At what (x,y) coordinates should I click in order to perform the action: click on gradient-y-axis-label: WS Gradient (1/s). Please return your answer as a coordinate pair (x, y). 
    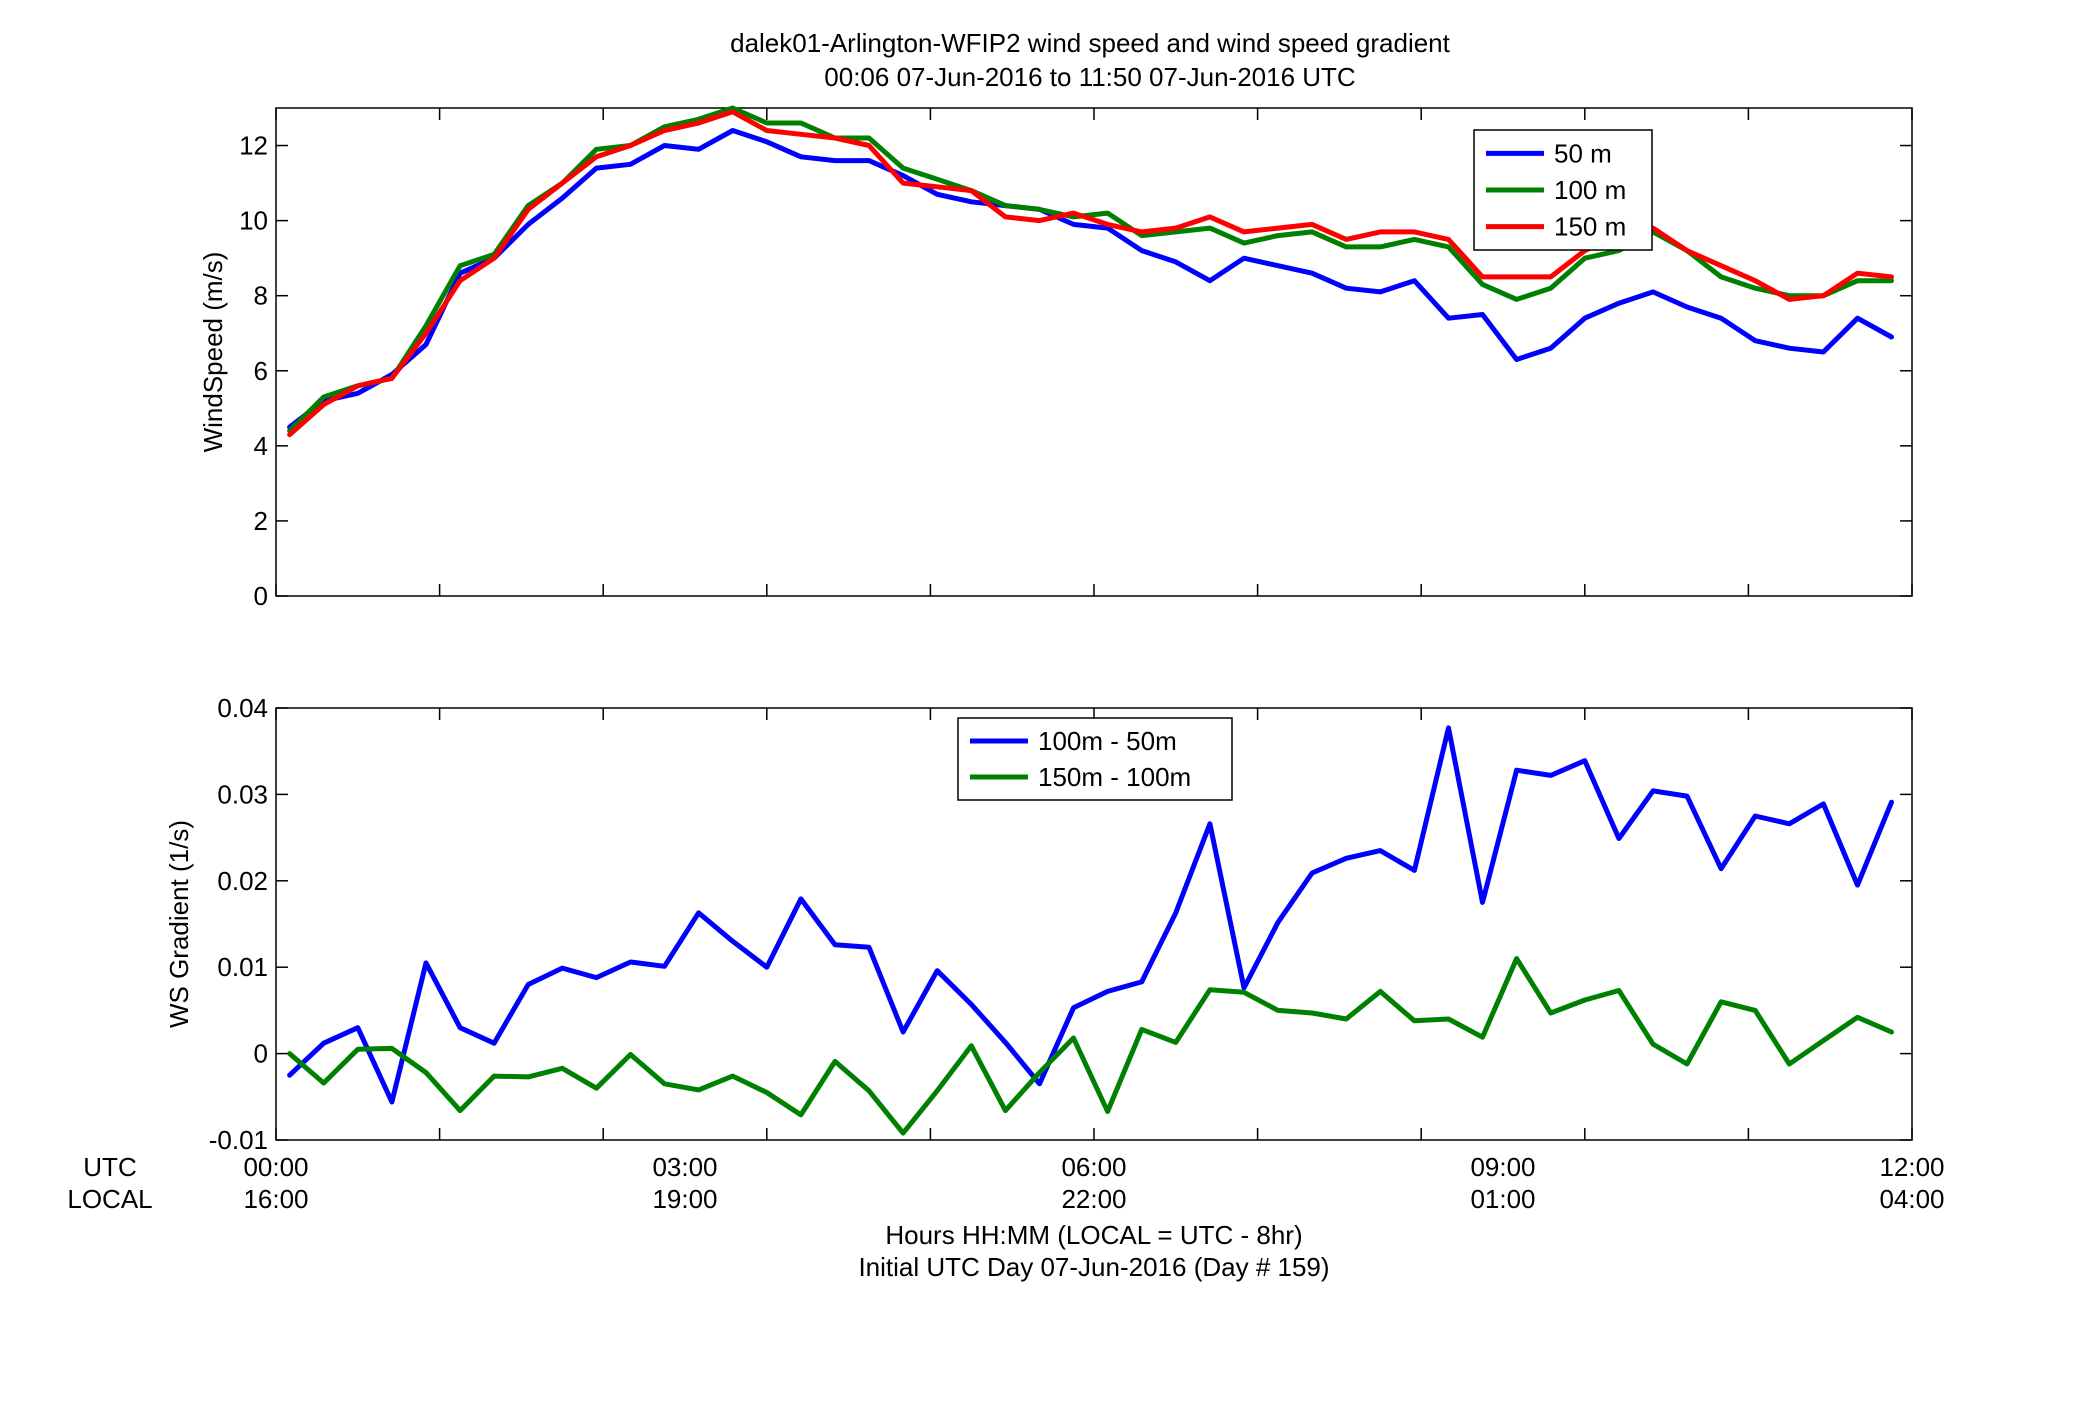
    Looking at the image, I should click on (179, 924).